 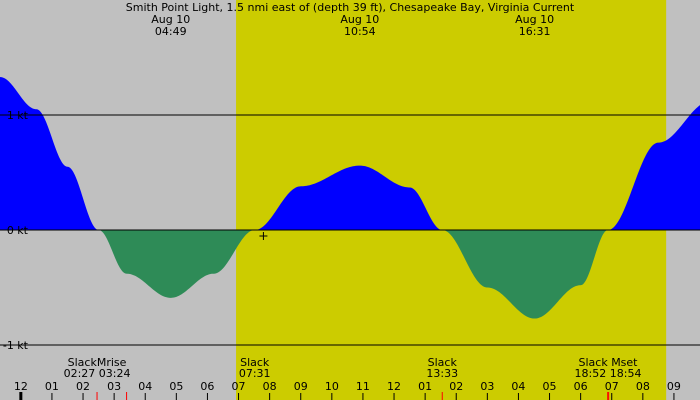 I want to click on event-time-label: 04:49, so click(x=171, y=31).